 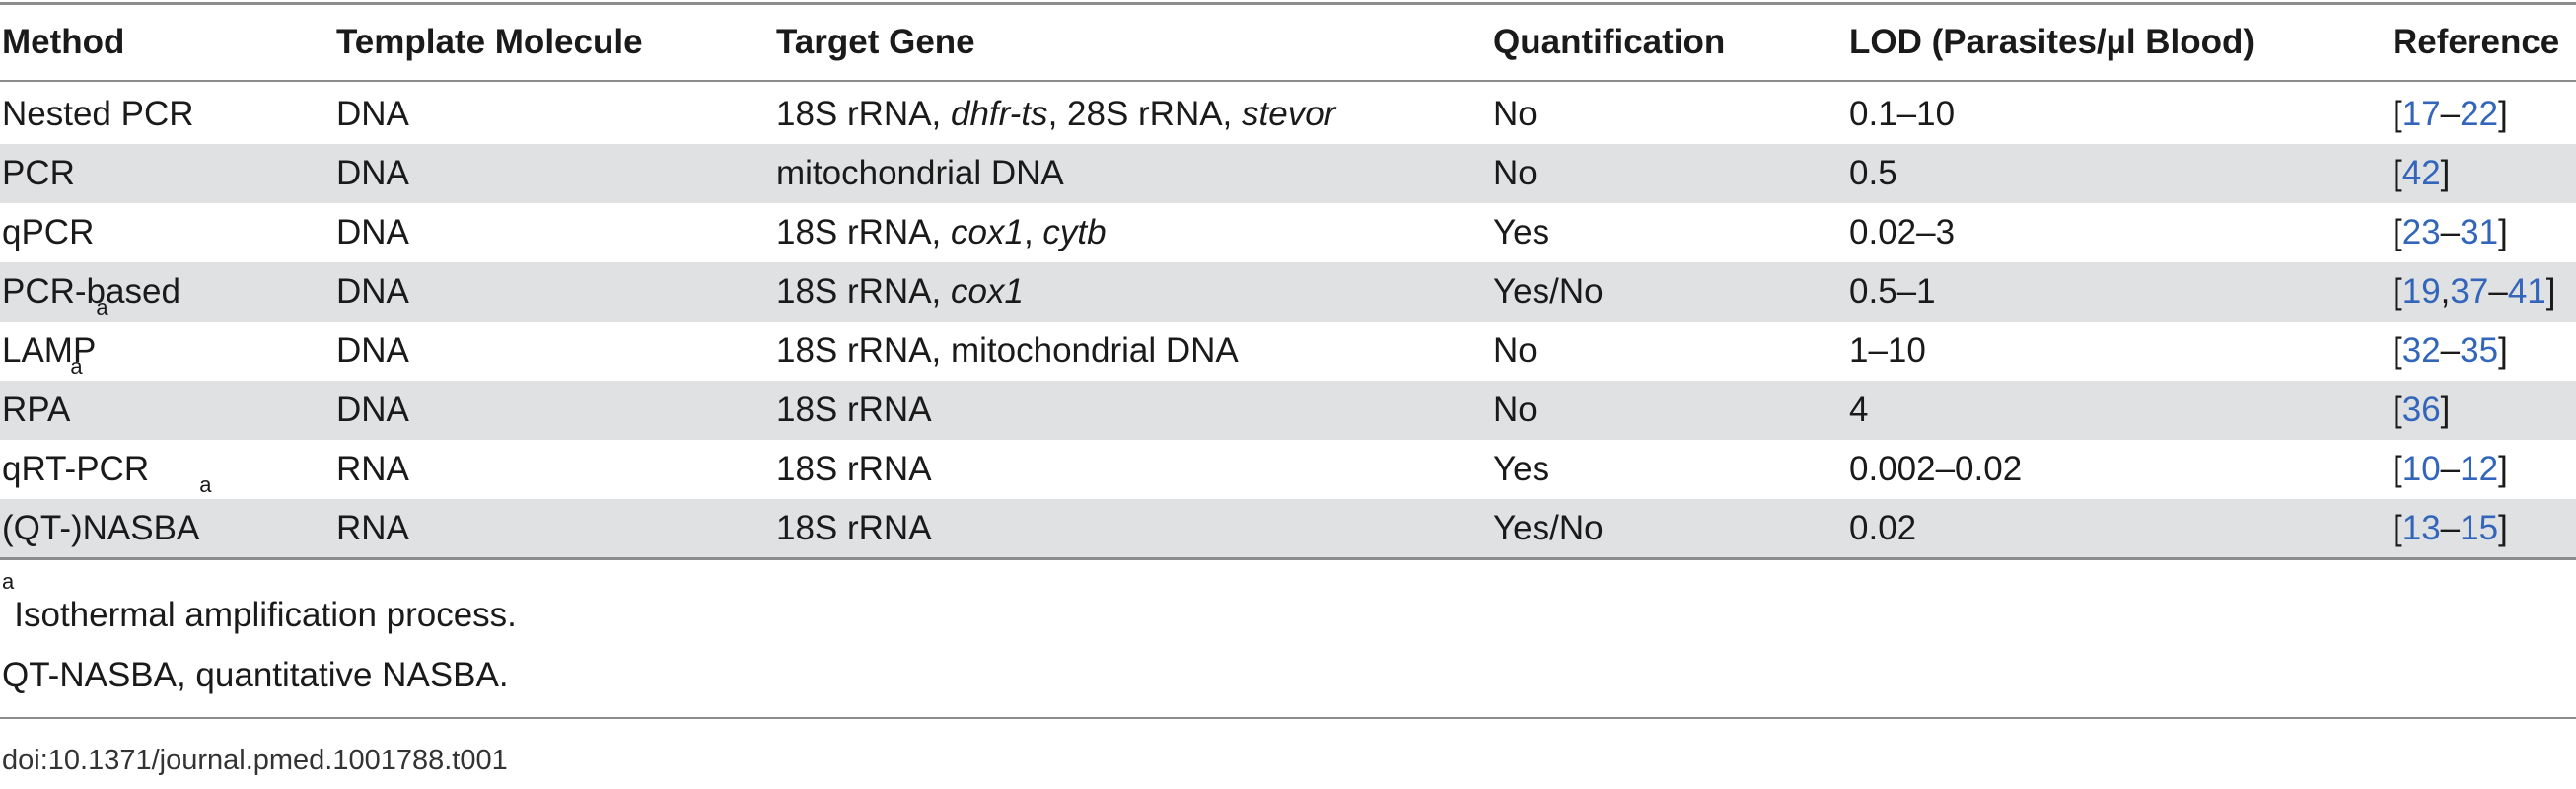 I want to click on gene-name: dhfr-ts, so click(x=999, y=114).